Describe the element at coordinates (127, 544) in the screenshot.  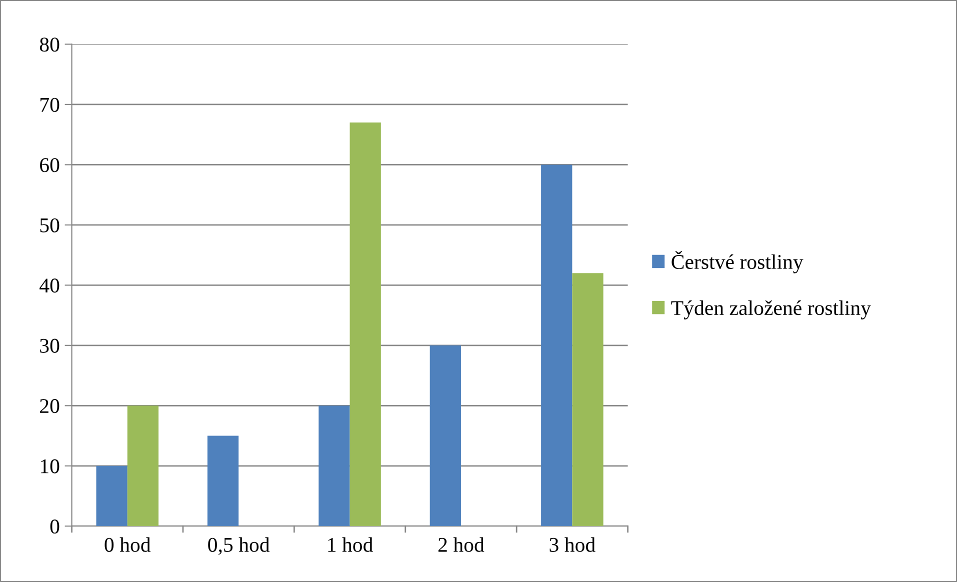
I see `x-tick-label: 0 hod` at that location.